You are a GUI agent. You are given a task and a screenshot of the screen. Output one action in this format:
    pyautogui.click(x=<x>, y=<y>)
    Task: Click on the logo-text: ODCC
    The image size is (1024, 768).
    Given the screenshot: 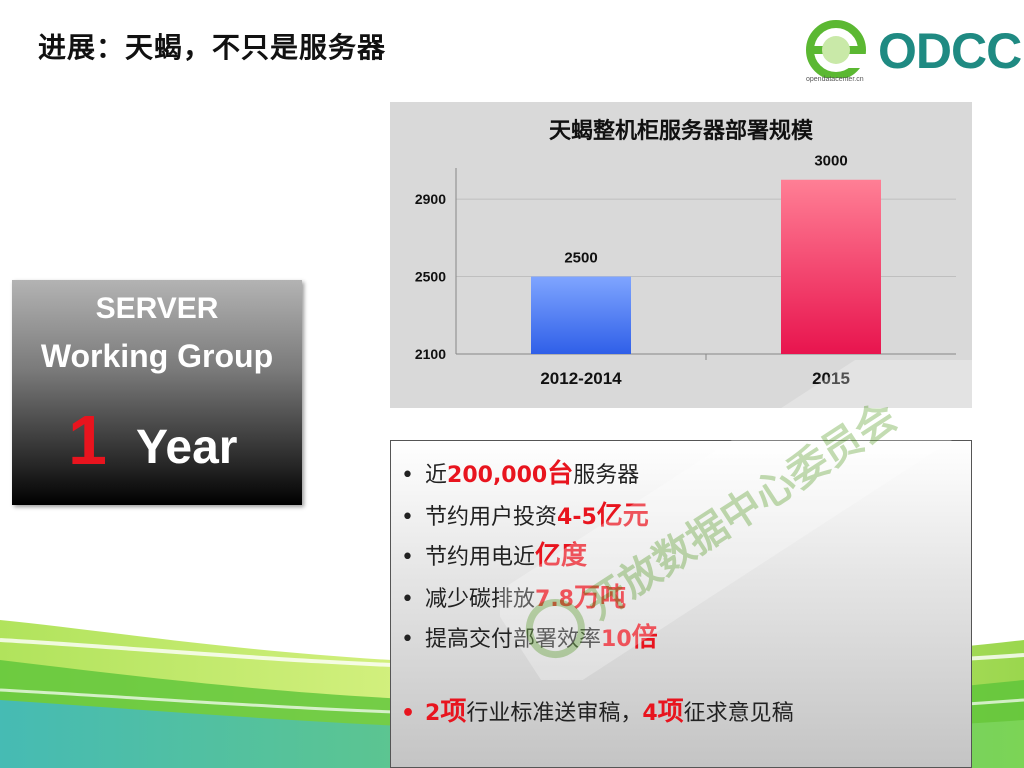 What is the action you would take?
    pyautogui.click(x=950, y=51)
    